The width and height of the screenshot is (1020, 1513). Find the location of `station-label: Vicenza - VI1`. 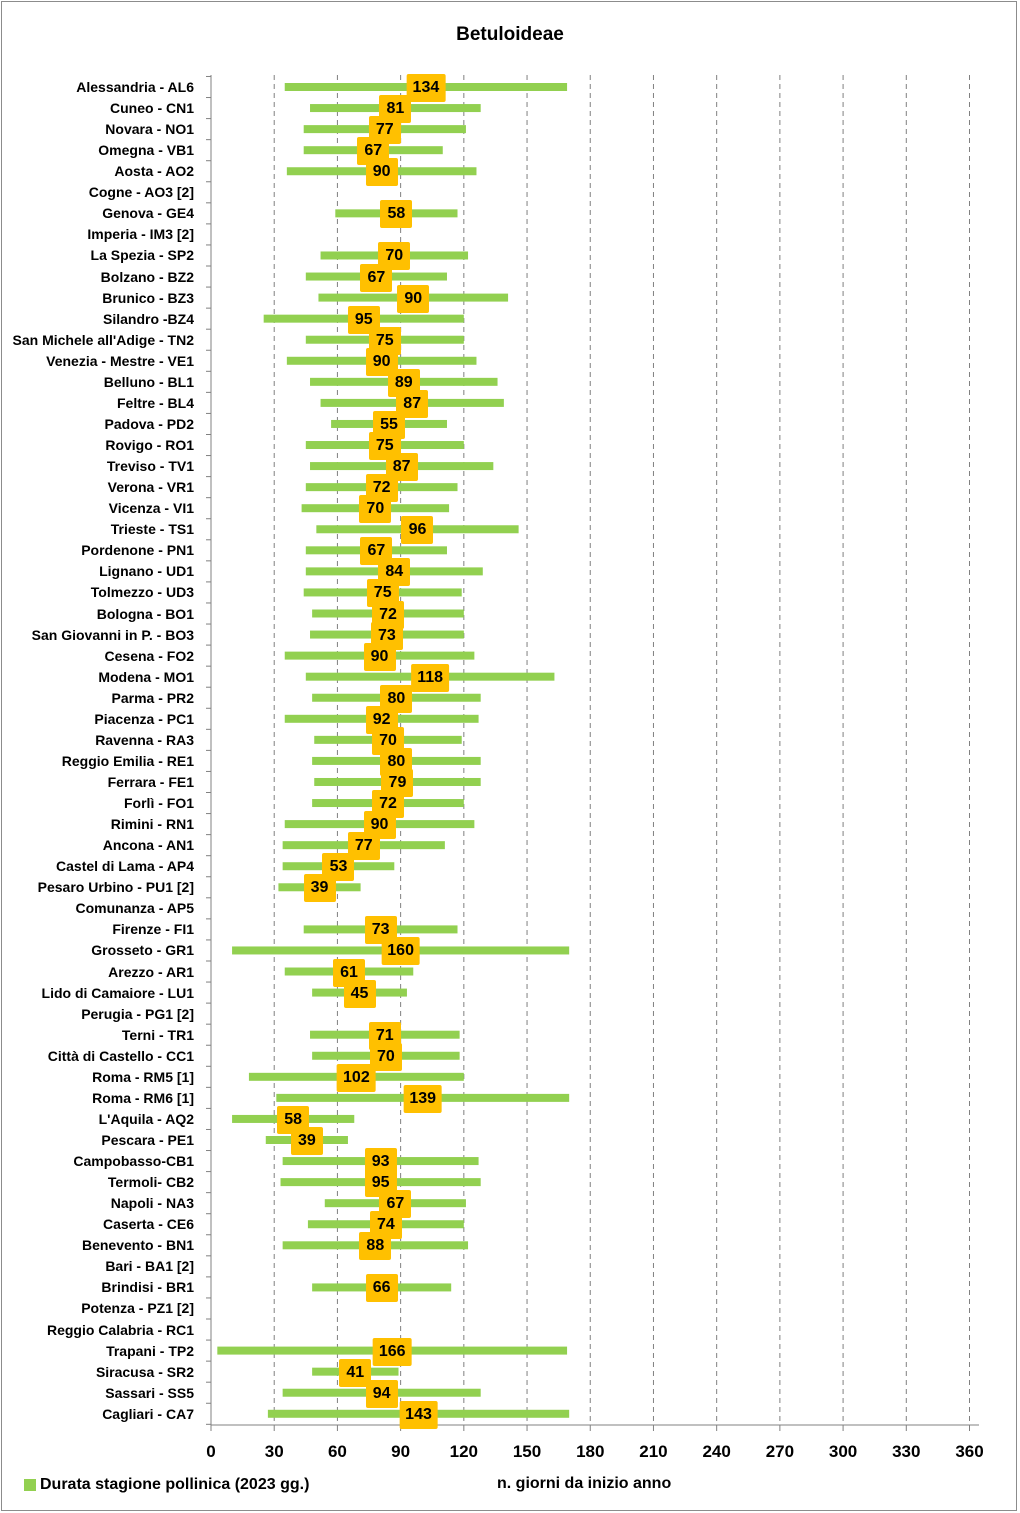

station-label: Vicenza - VI1 is located at coordinates (151, 508).